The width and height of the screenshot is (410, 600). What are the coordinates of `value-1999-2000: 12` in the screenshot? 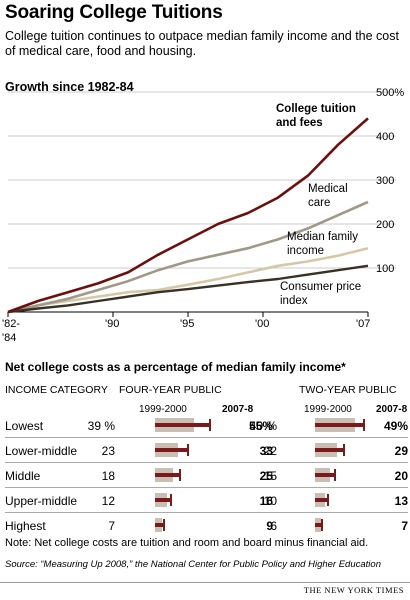 It's located at (108, 501).